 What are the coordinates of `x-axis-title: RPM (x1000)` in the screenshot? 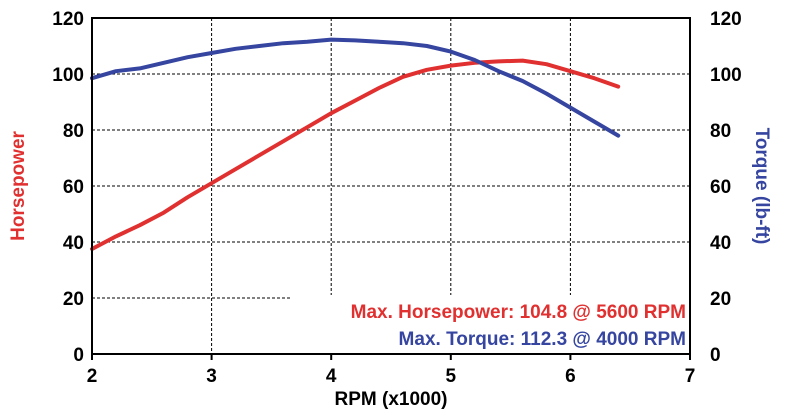 It's located at (391, 399).